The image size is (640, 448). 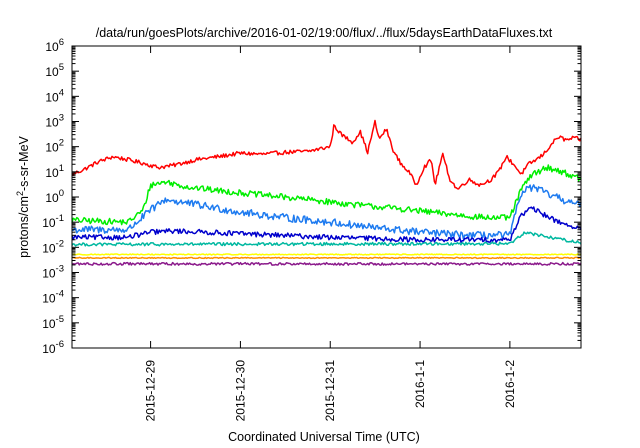 I want to click on y-tick-label: 10⁰, so click(x=54, y=196).